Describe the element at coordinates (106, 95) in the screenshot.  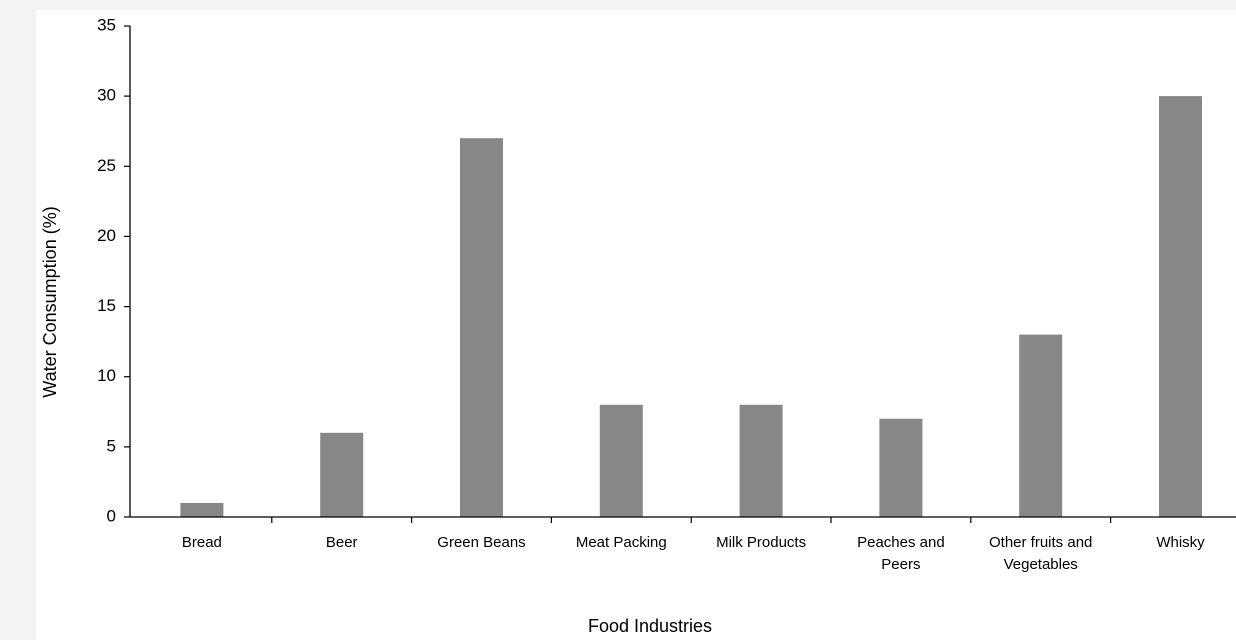
I see `y-tick-label: 30` at that location.